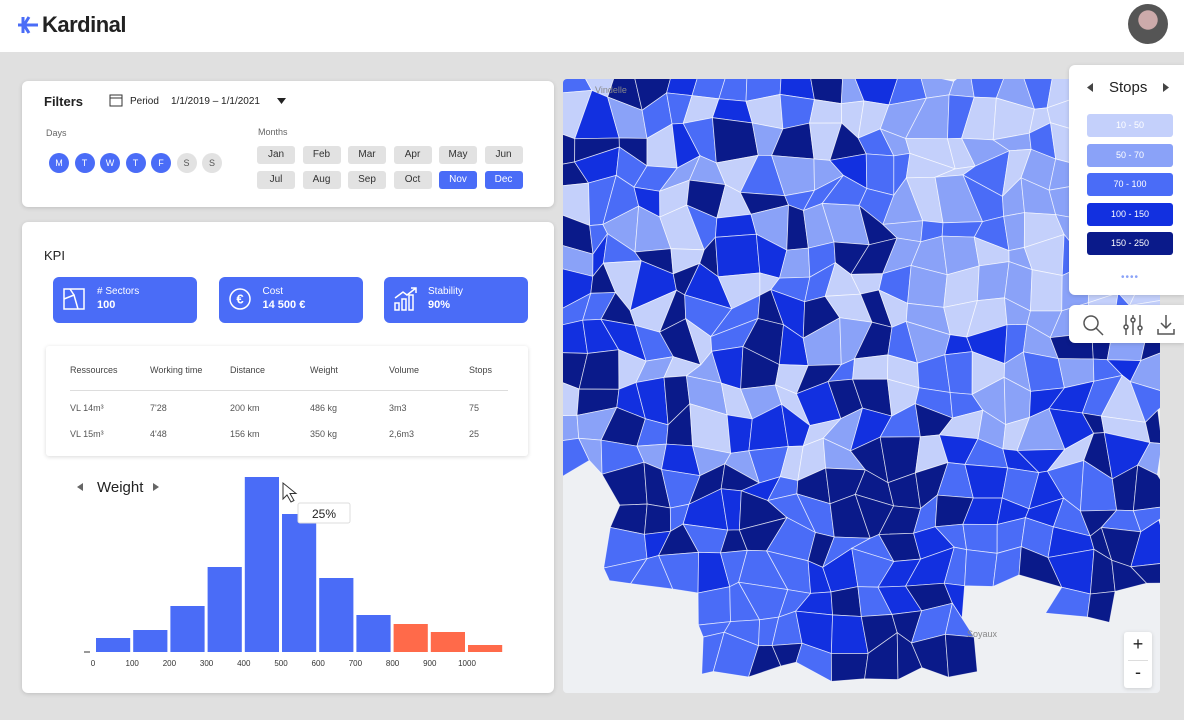 This screenshot has width=1184, height=720. Describe the element at coordinates (1091, 88) in the screenshot. I see `prev-arrow` at that location.